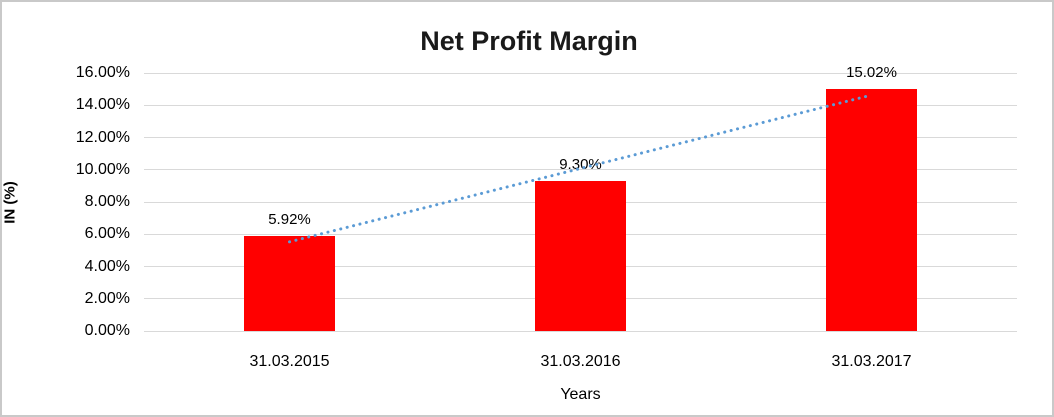 The height and width of the screenshot is (417, 1054). Describe the element at coordinates (107, 234) in the screenshot. I see `y-tick-label: 6.00%` at that location.